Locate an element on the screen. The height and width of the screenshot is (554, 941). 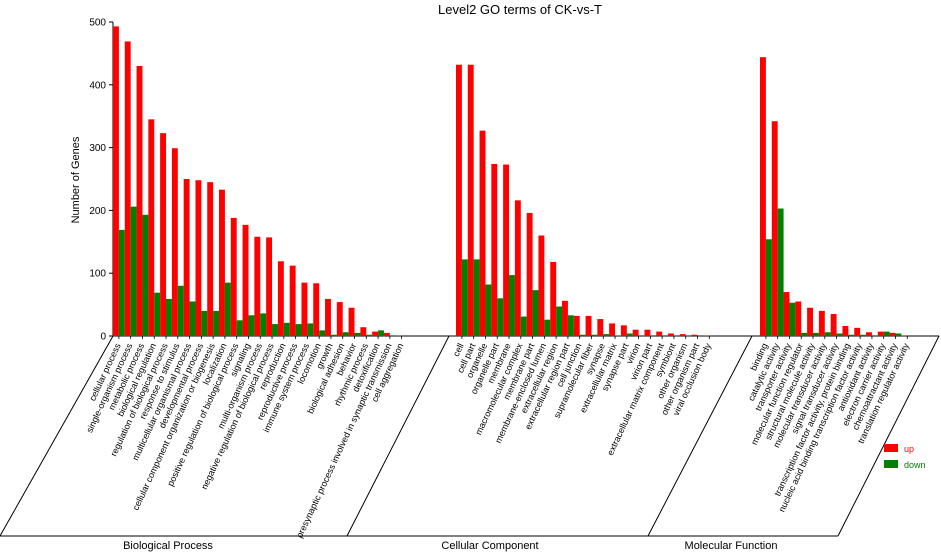
legend: up down is located at coordinates (905, 457).